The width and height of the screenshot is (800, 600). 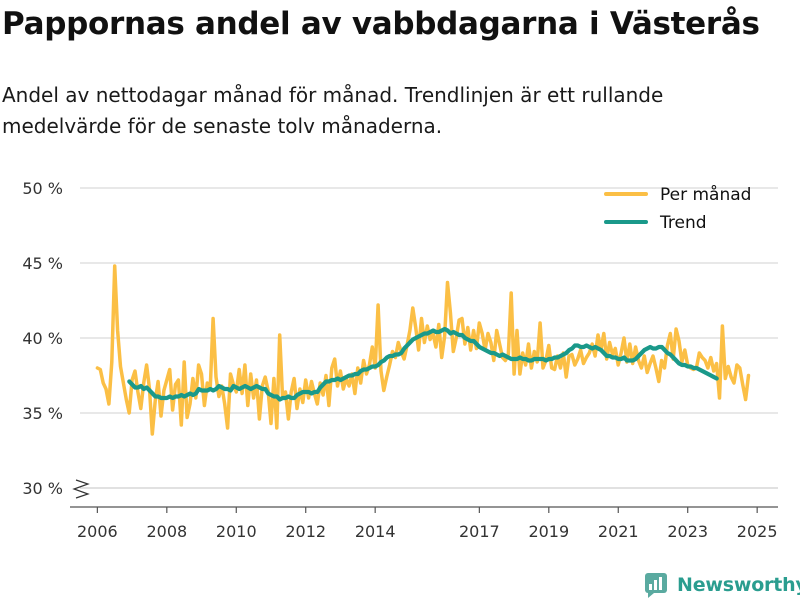 I want to click on y-tick-label: 35 %, so click(x=42, y=413).